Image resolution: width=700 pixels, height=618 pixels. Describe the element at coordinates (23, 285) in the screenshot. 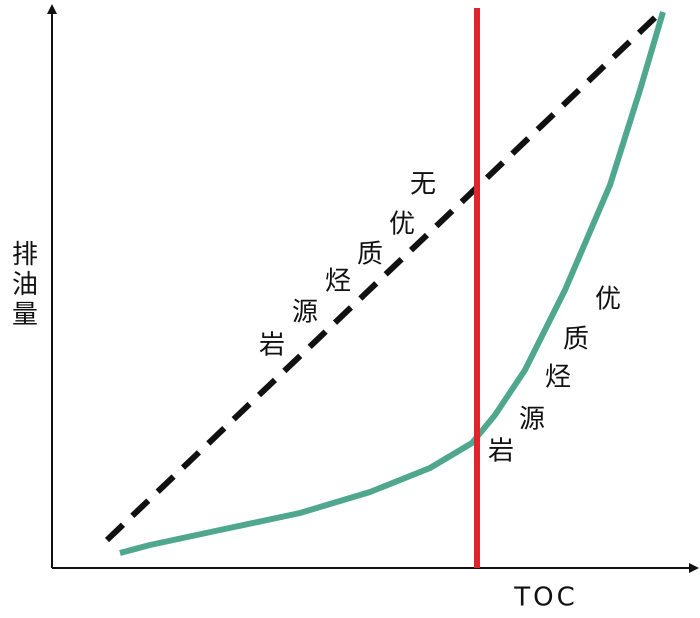

I see `y-axis-label: 排油量` at that location.